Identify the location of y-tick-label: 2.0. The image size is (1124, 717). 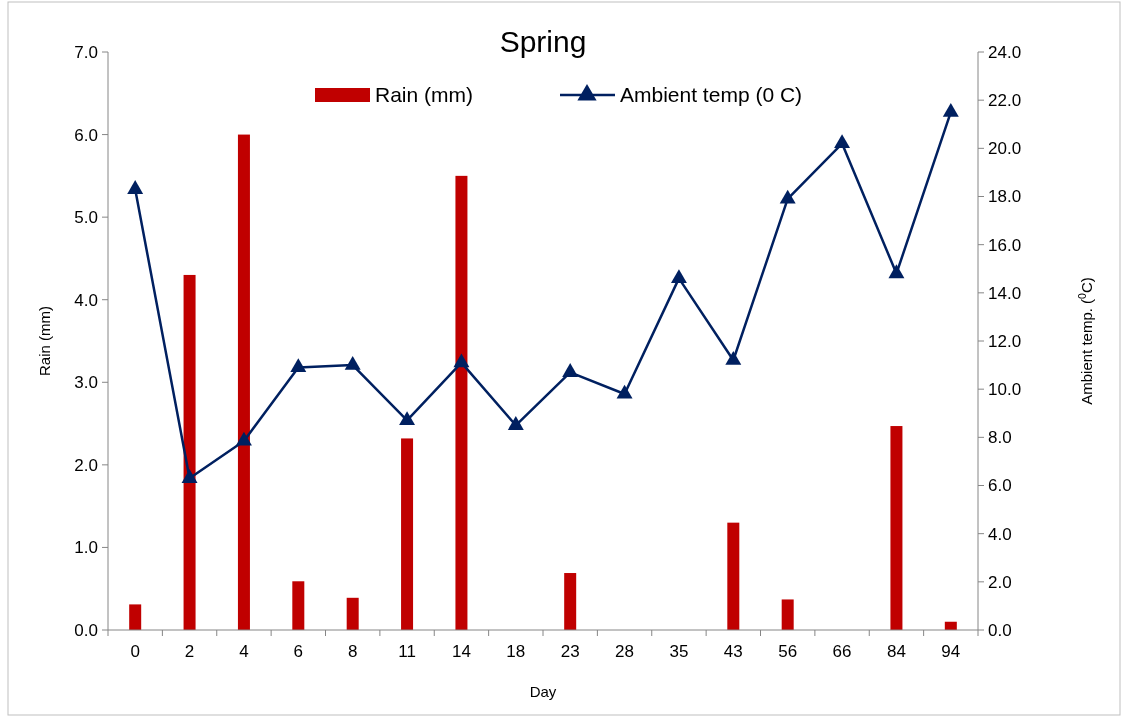
(86, 465).